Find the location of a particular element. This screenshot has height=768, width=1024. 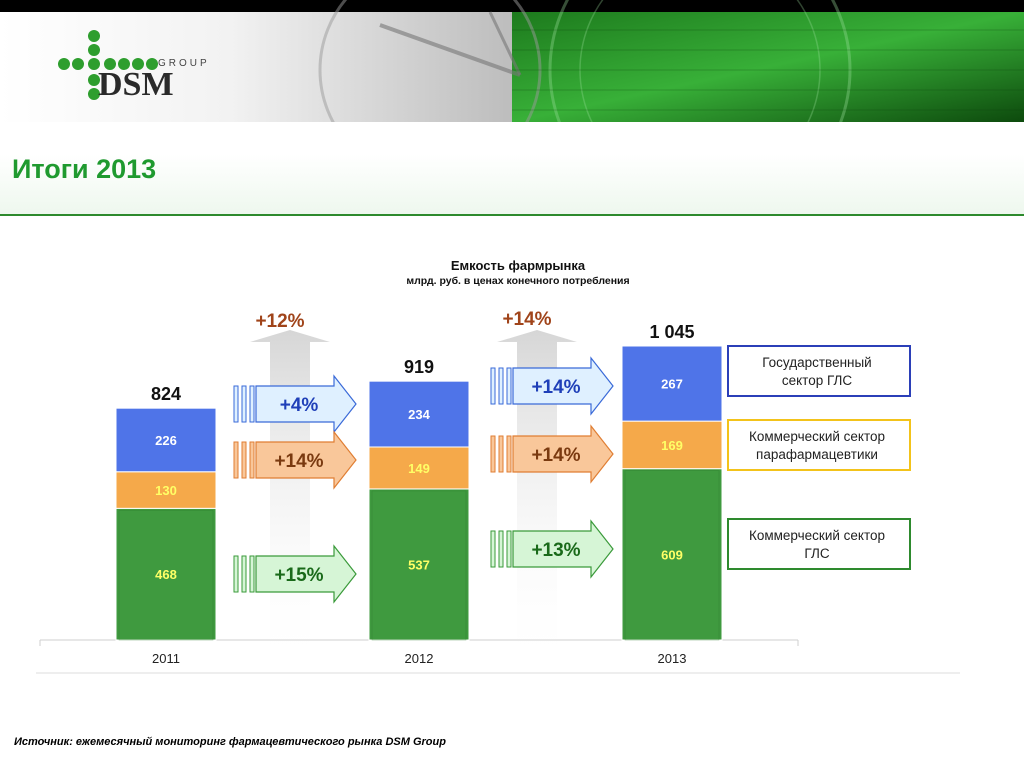

bar-total-label: 919 is located at coordinates (419, 367).